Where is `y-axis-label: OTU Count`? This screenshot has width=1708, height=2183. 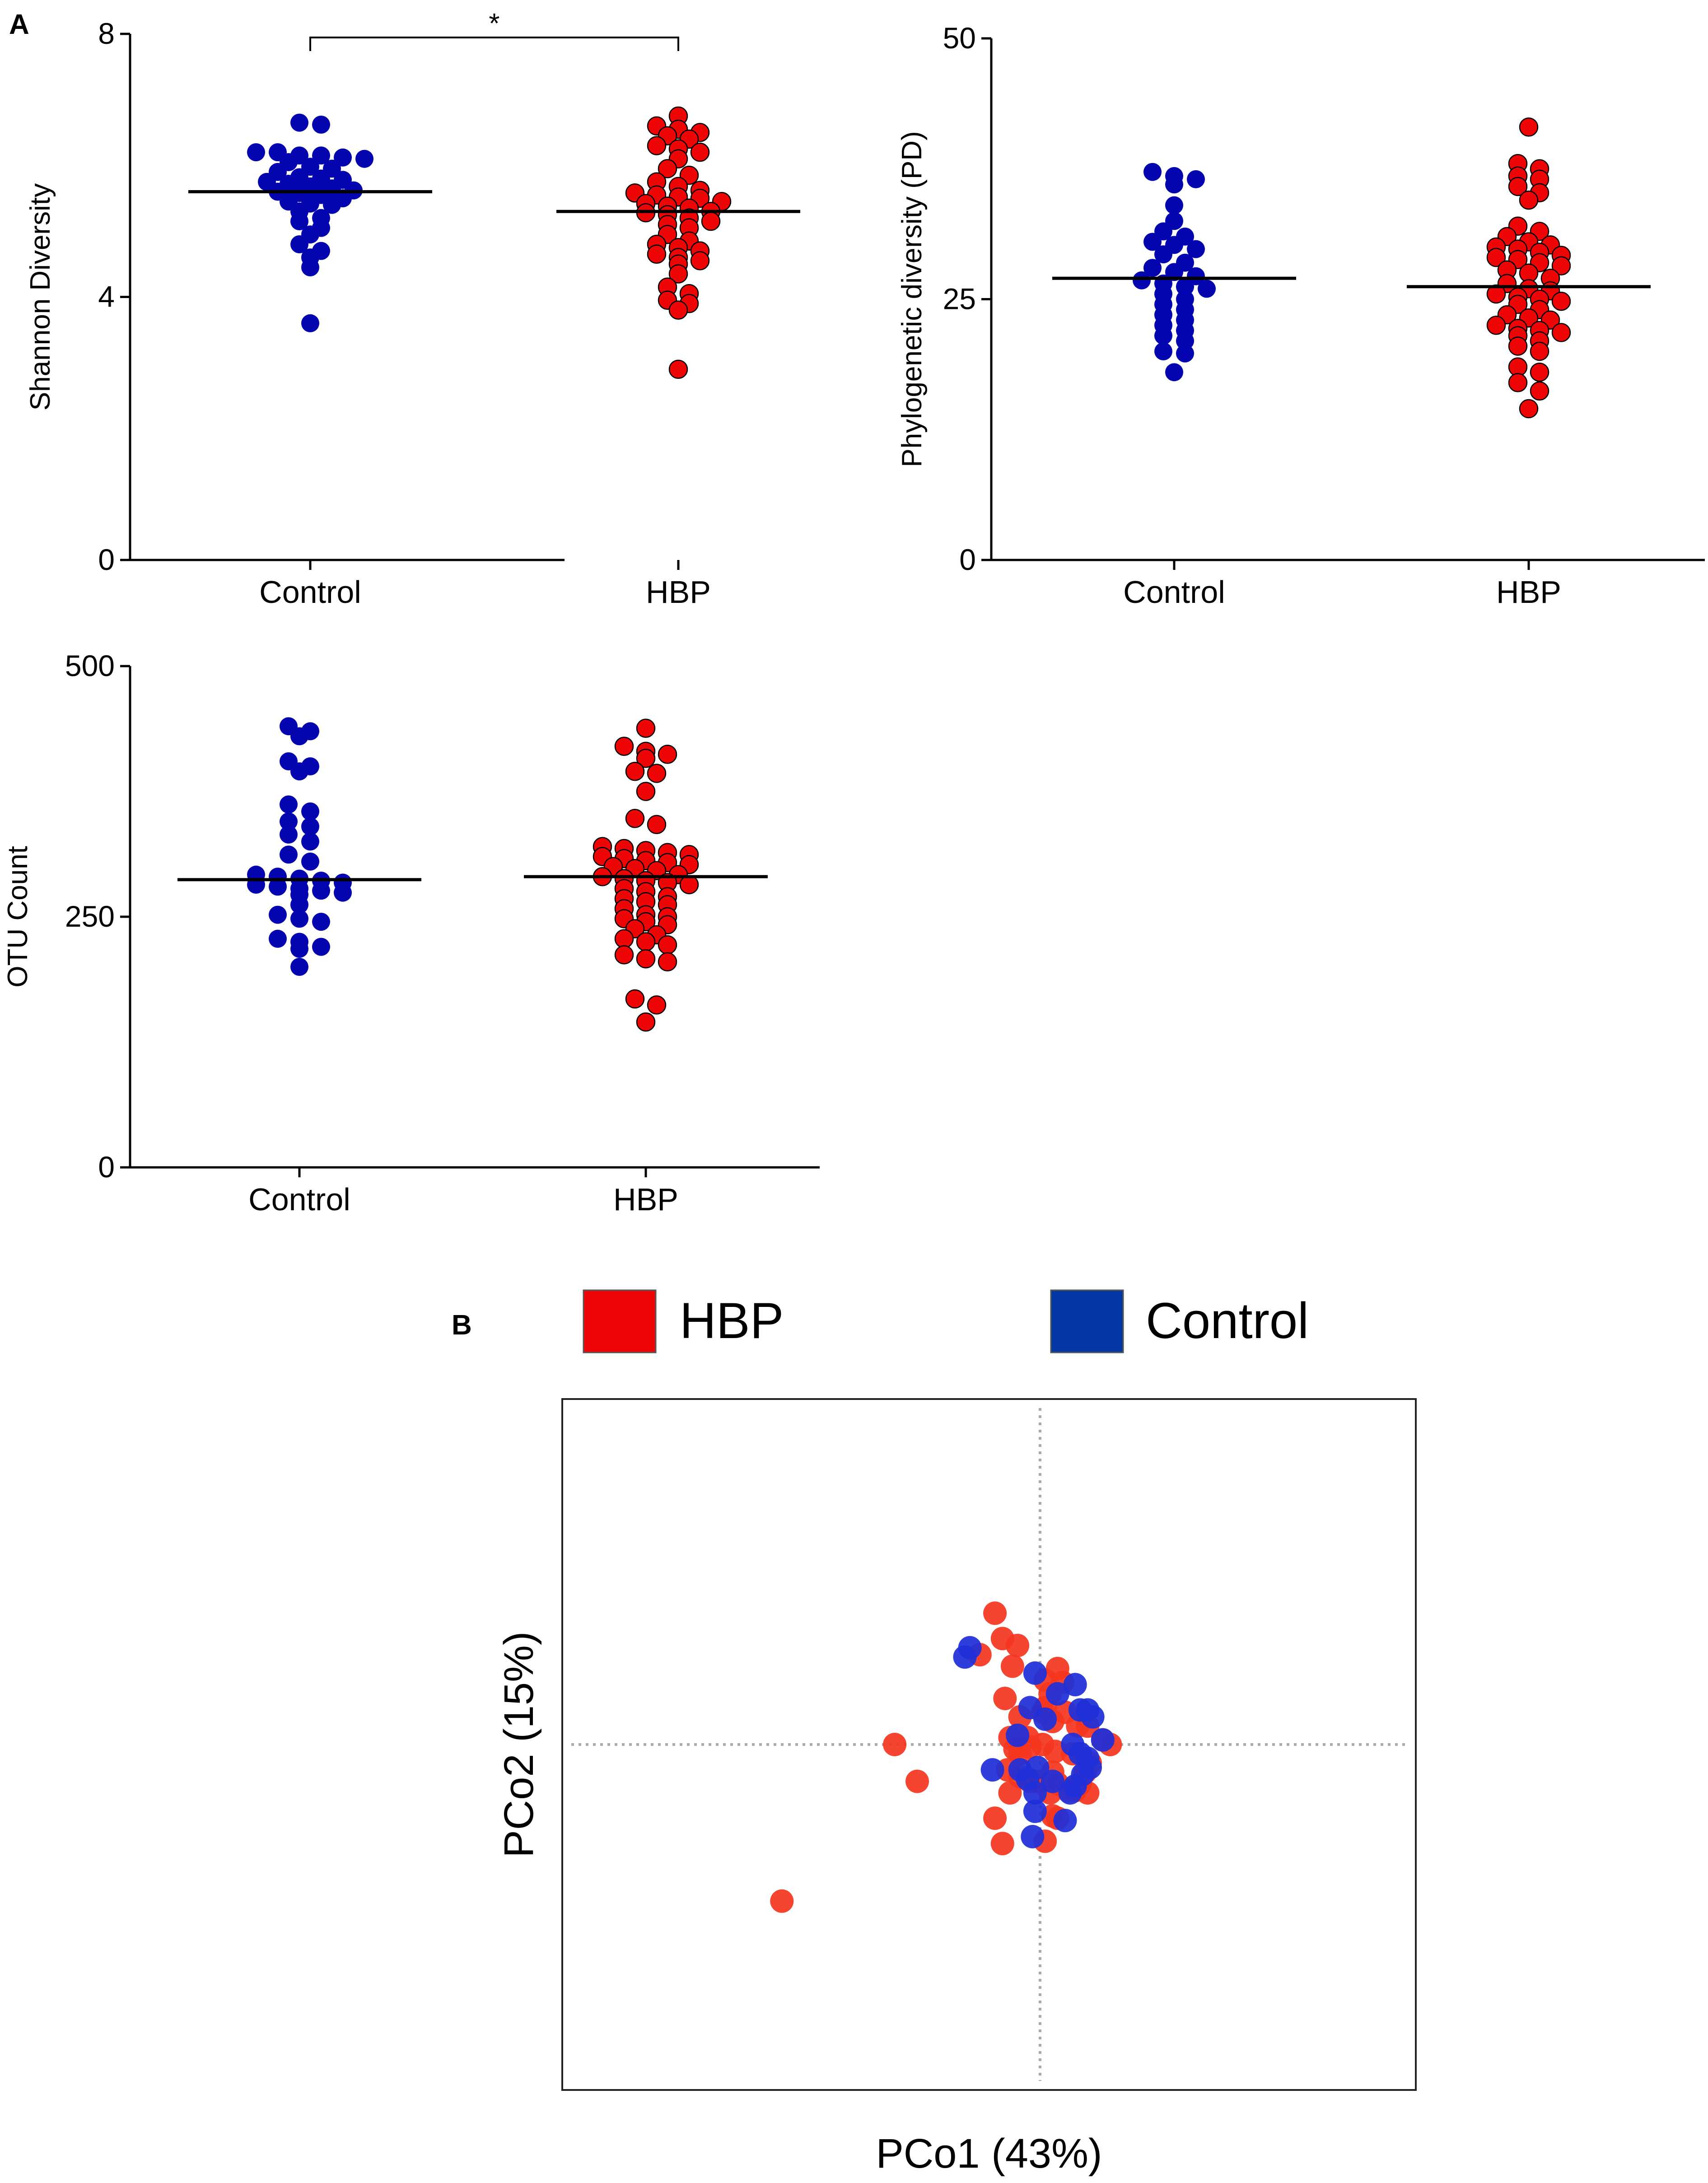 y-axis-label: OTU Count is located at coordinates (17, 917).